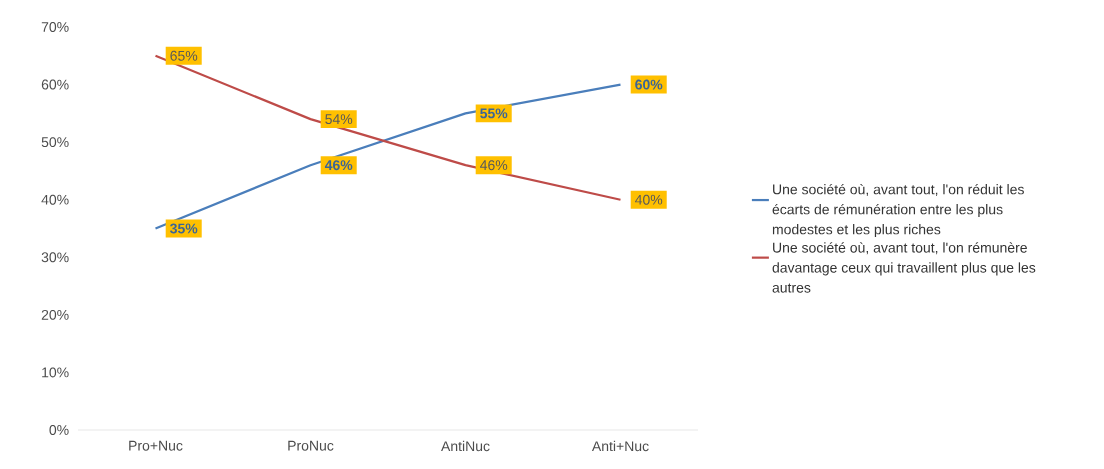  I want to click on data-label: 60%, so click(649, 84).